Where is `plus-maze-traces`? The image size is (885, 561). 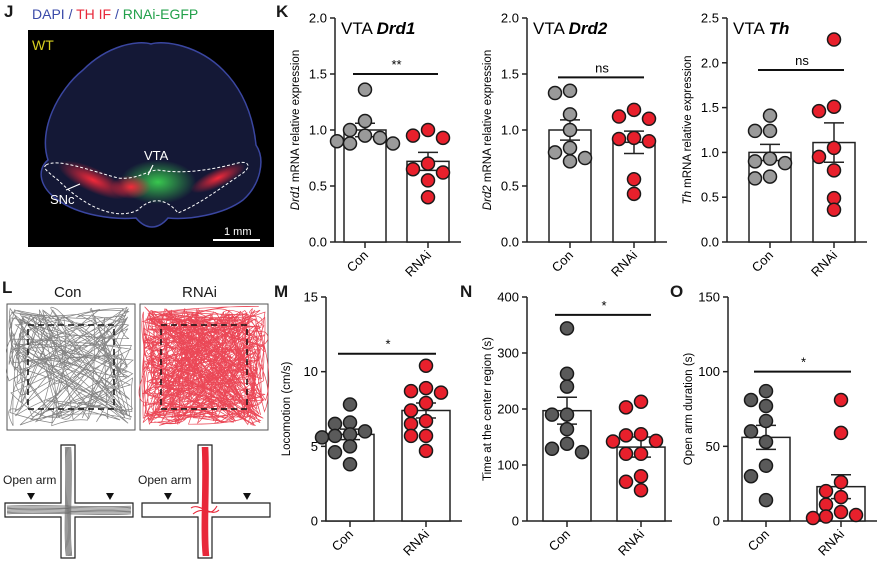 plus-maze-traces is located at coordinates (137, 501).